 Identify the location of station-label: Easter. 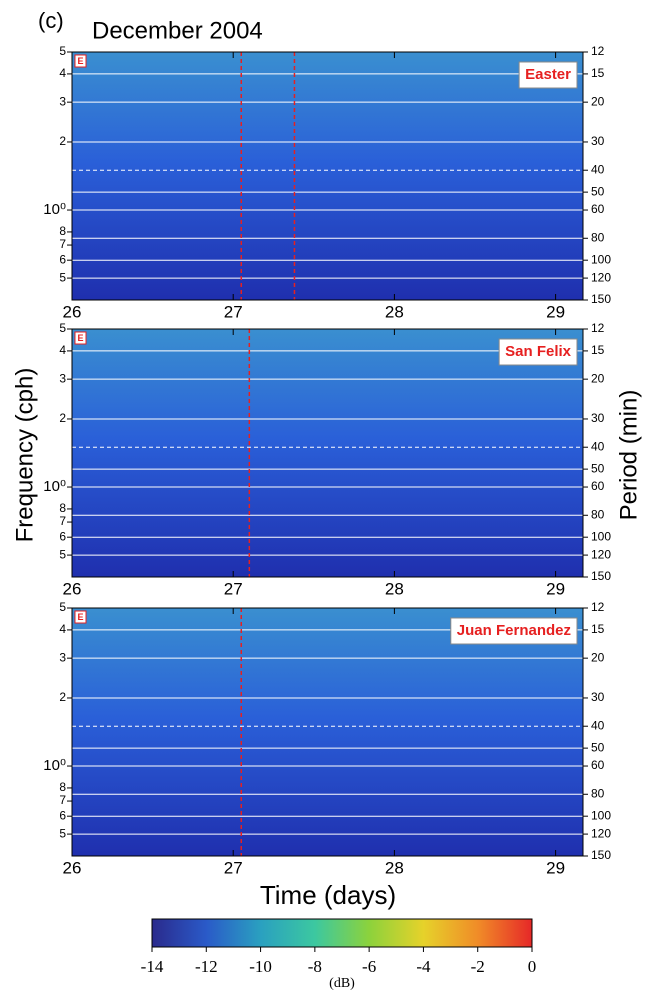
(548, 74).